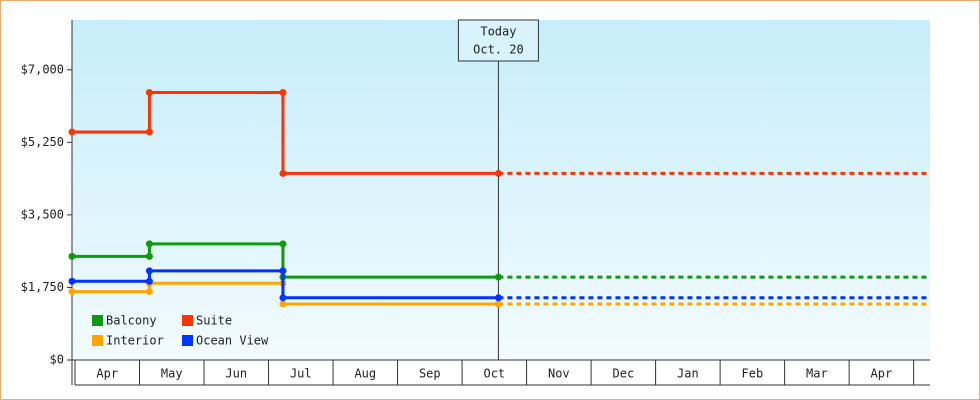  I want to click on today-label: Oct. 20, so click(498, 50).